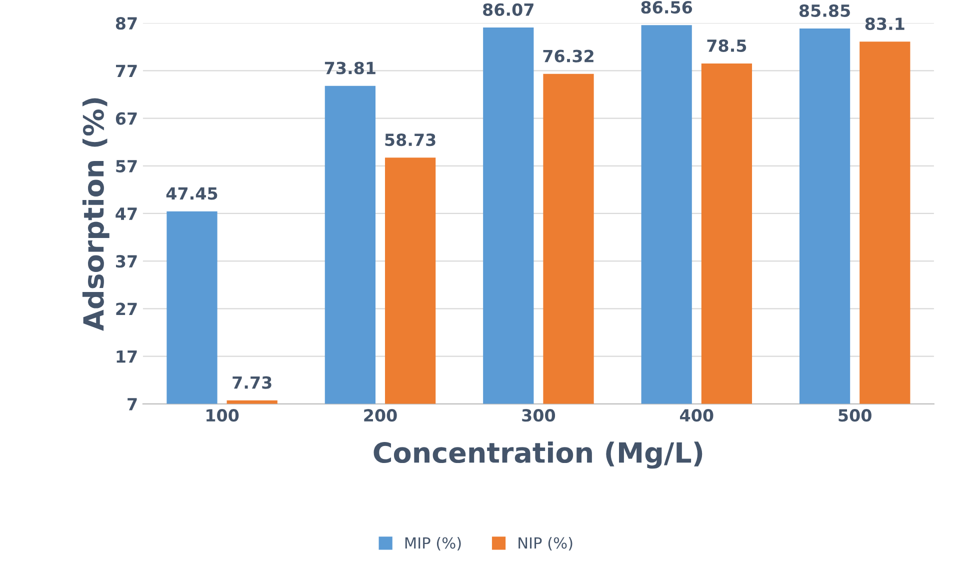 The width and height of the screenshot is (953, 577). Describe the element at coordinates (545, 543) in the screenshot. I see `legend-label: NIP (%)` at that location.